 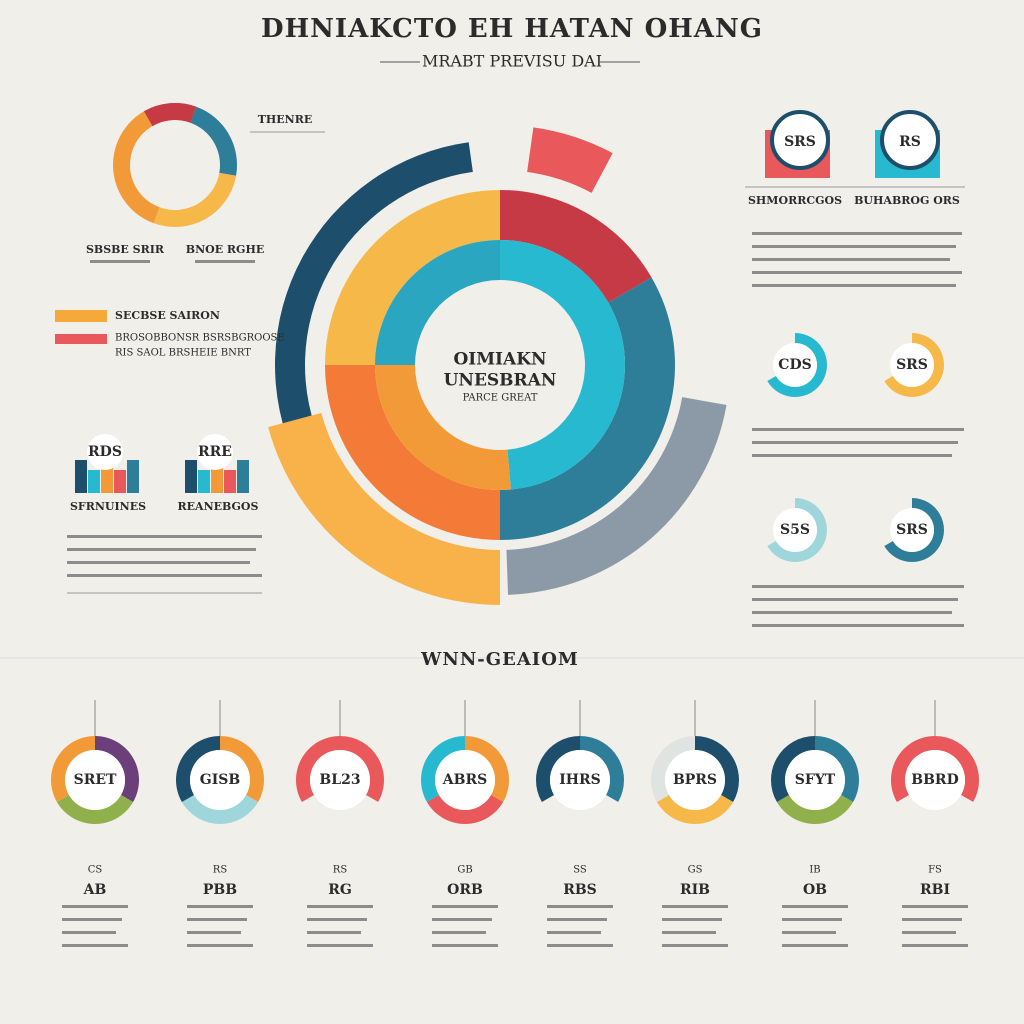 What do you see at coordinates (512, 29) in the screenshot?
I see `title: DHNIAKCTO EH HATAN OHANG` at bounding box center [512, 29].